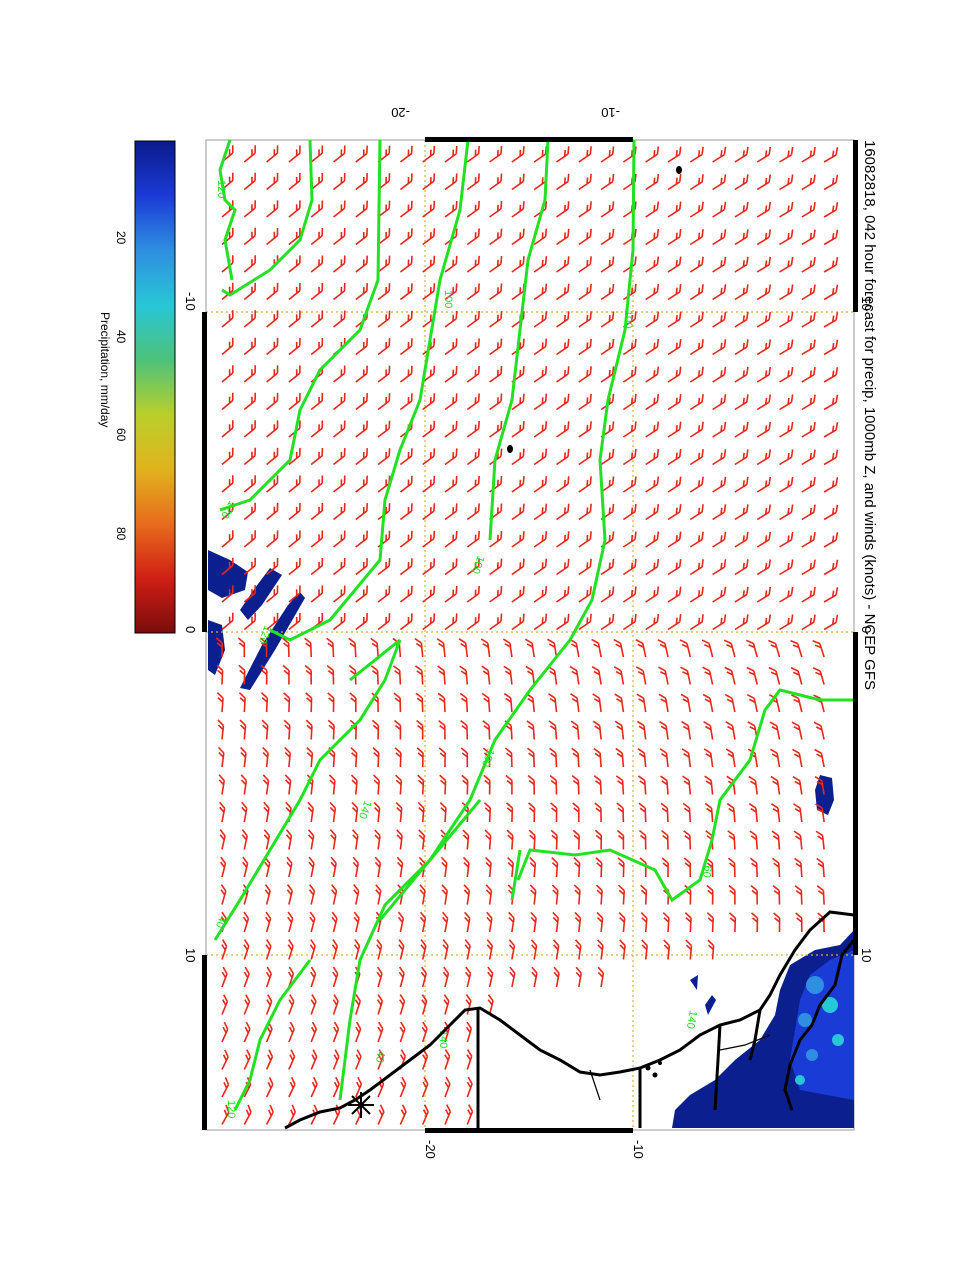 This screenshot has height=1270, width=978. I want to click on axis-tick-label: -20, so click(400, 112).